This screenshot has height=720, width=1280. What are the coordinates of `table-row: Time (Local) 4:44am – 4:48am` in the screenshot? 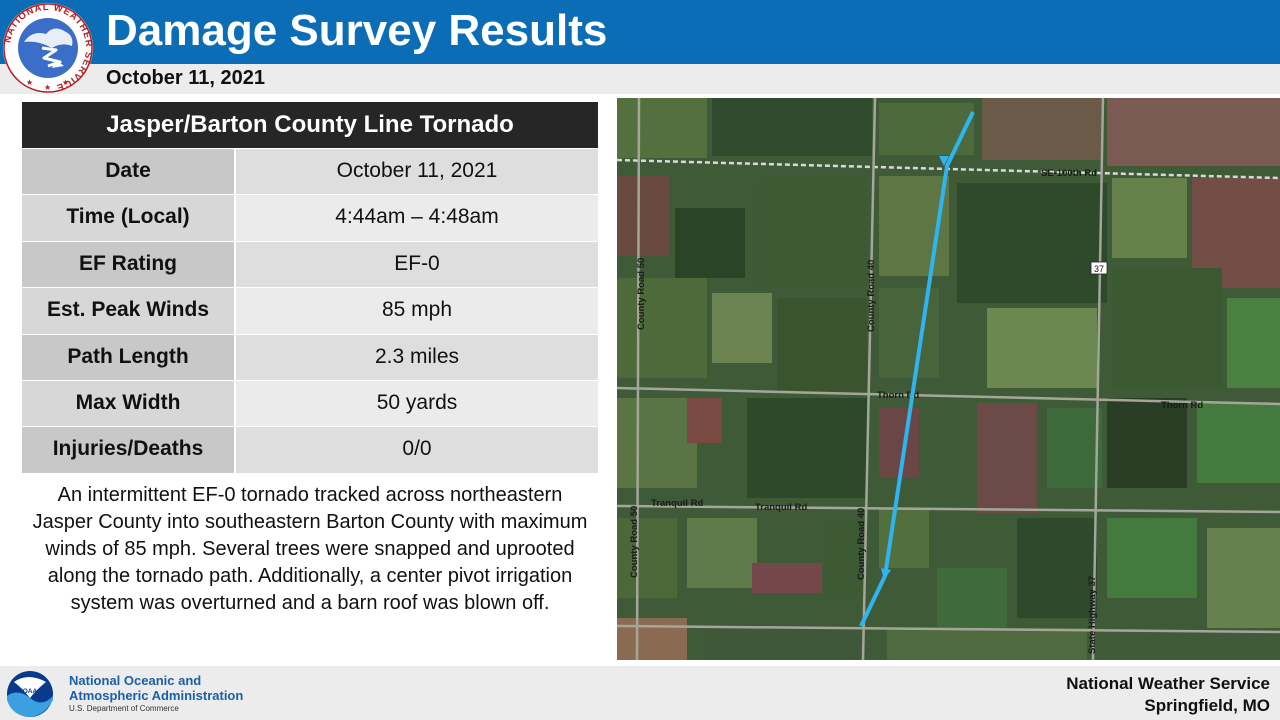 It's located at (310, 217).